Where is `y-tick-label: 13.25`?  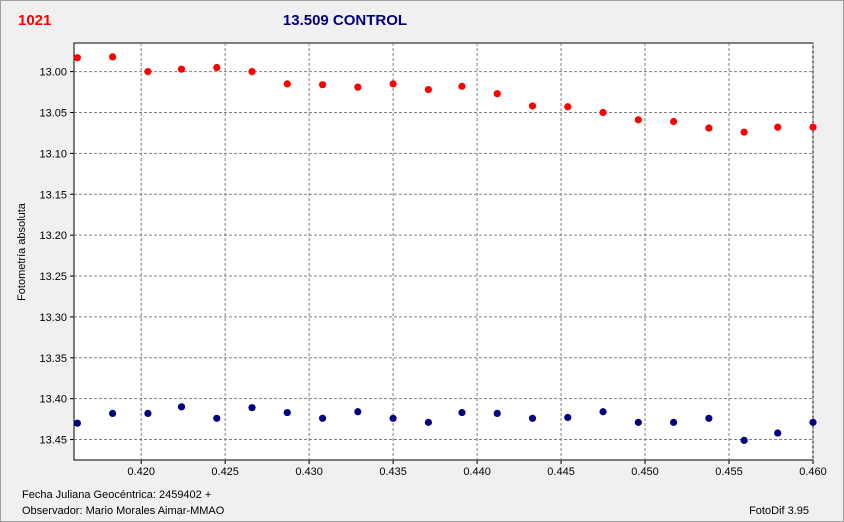
y-tick-label: 13.25 is located at coordinates (53, 277).